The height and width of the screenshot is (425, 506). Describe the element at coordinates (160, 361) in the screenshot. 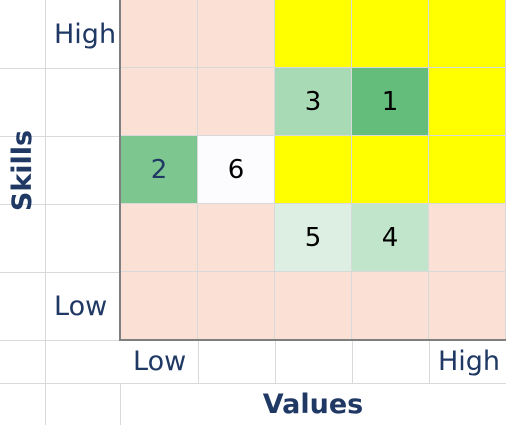

I see `x-tick-label: Low` at that location.